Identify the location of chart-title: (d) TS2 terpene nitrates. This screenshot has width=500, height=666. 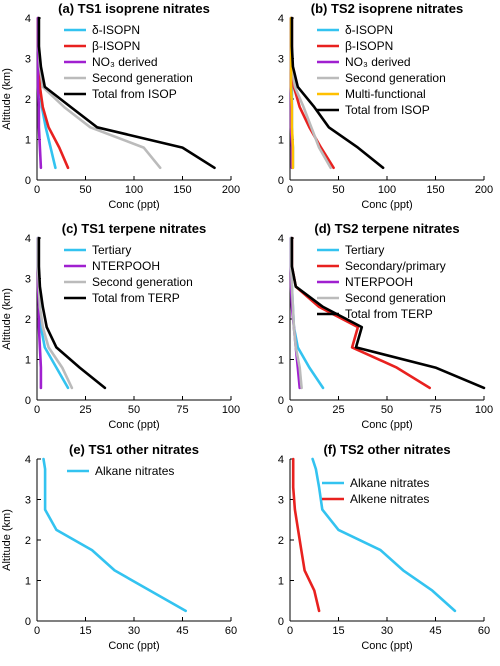
(386, 228).